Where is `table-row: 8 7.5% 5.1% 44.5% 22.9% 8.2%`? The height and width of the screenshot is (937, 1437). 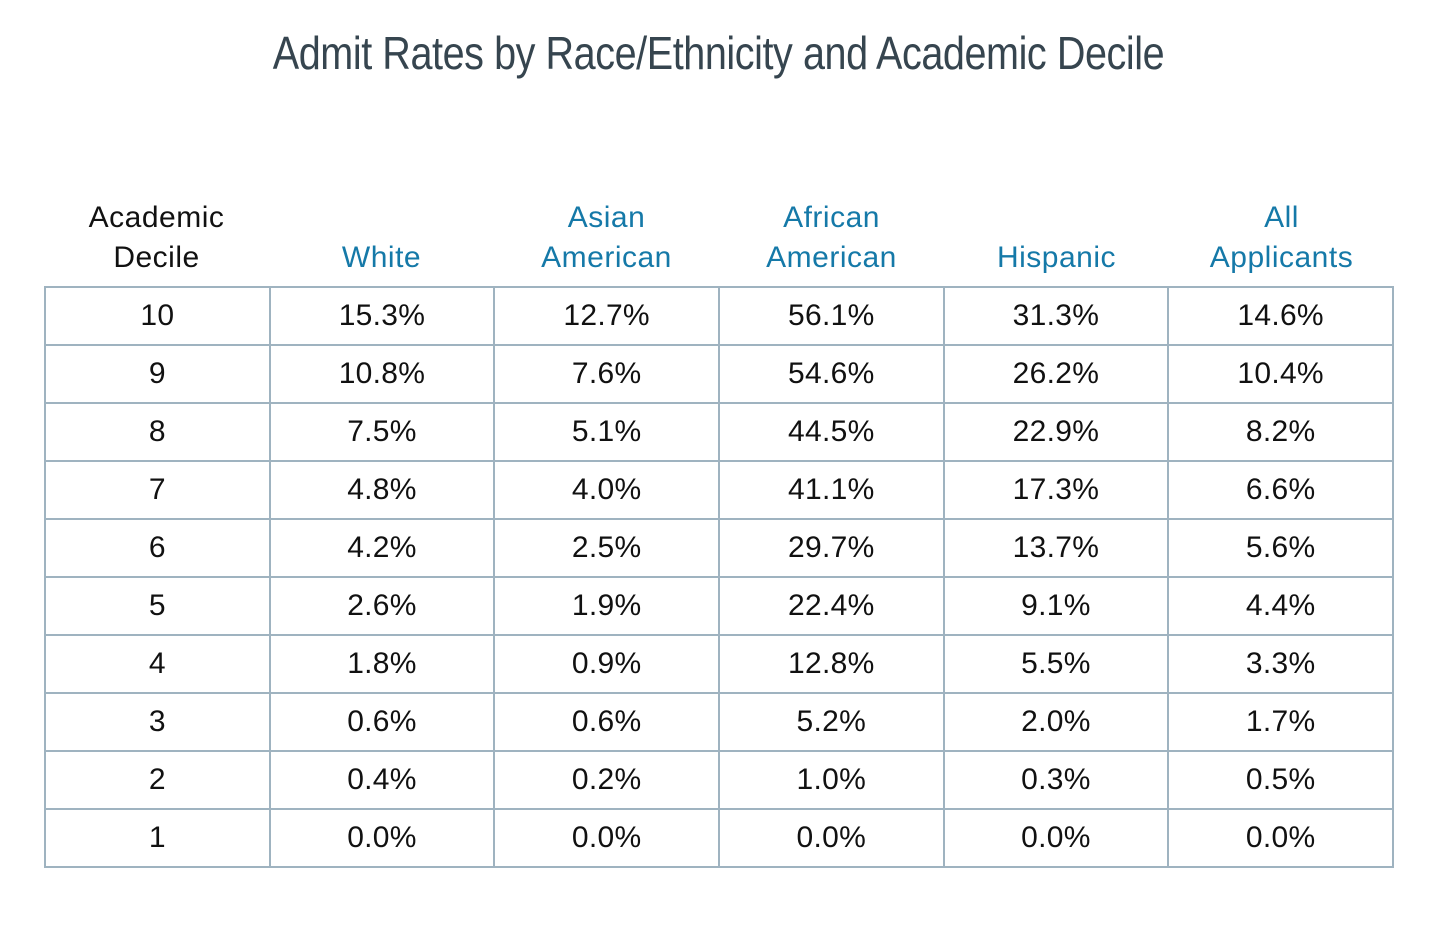 table-row: 8 7.5% 5.1% 44.5% 22.9% 8.2% is located at coordinates (719, 432).